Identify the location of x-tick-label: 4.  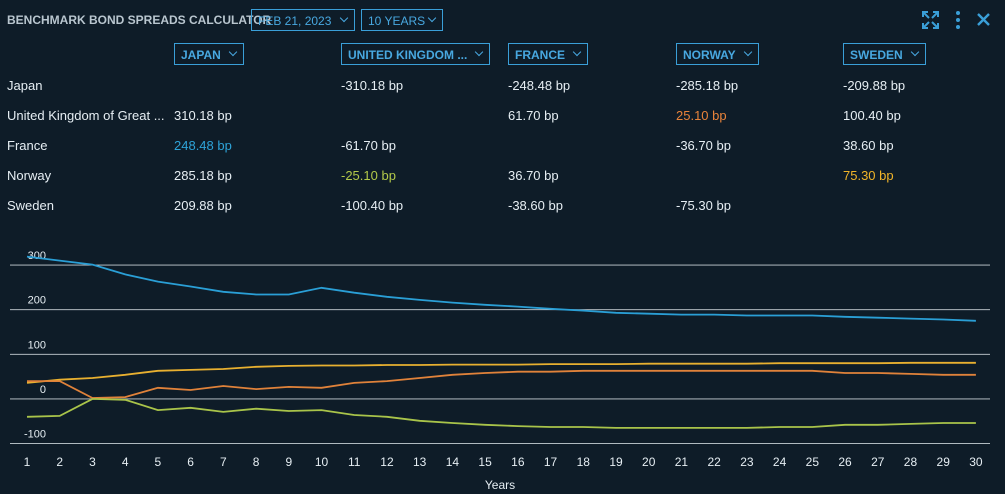
(125, 462).